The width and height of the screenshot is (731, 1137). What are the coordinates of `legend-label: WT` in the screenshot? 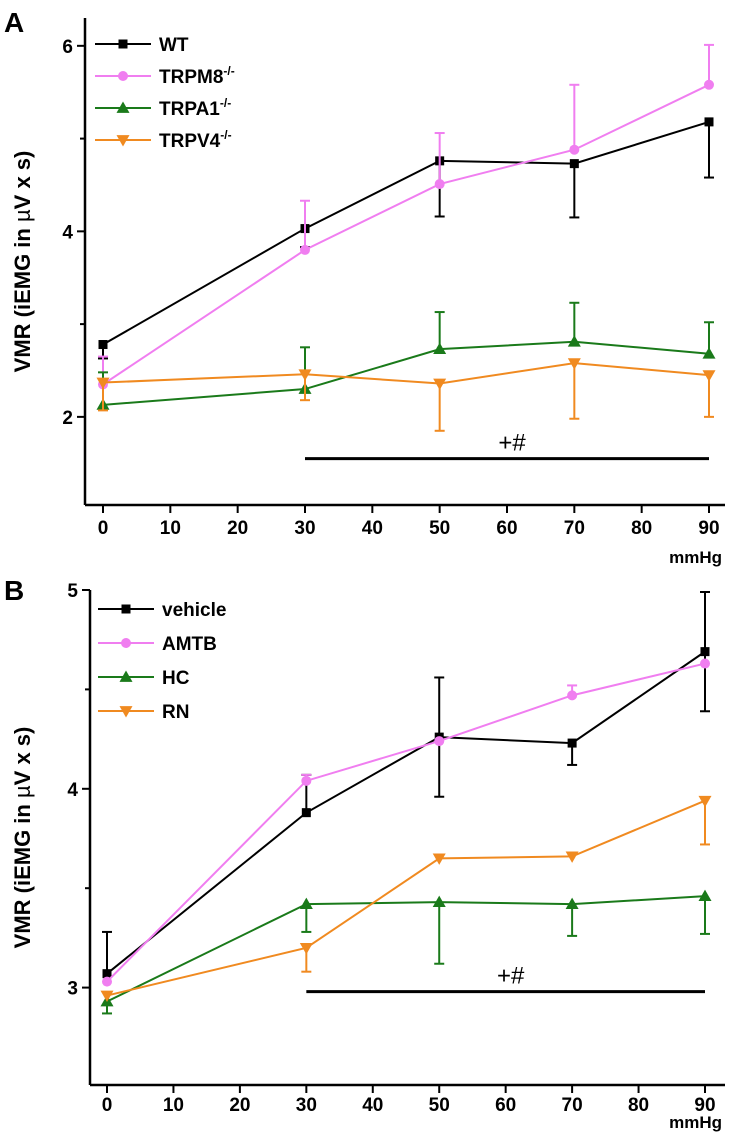 It's located at (174, 45).